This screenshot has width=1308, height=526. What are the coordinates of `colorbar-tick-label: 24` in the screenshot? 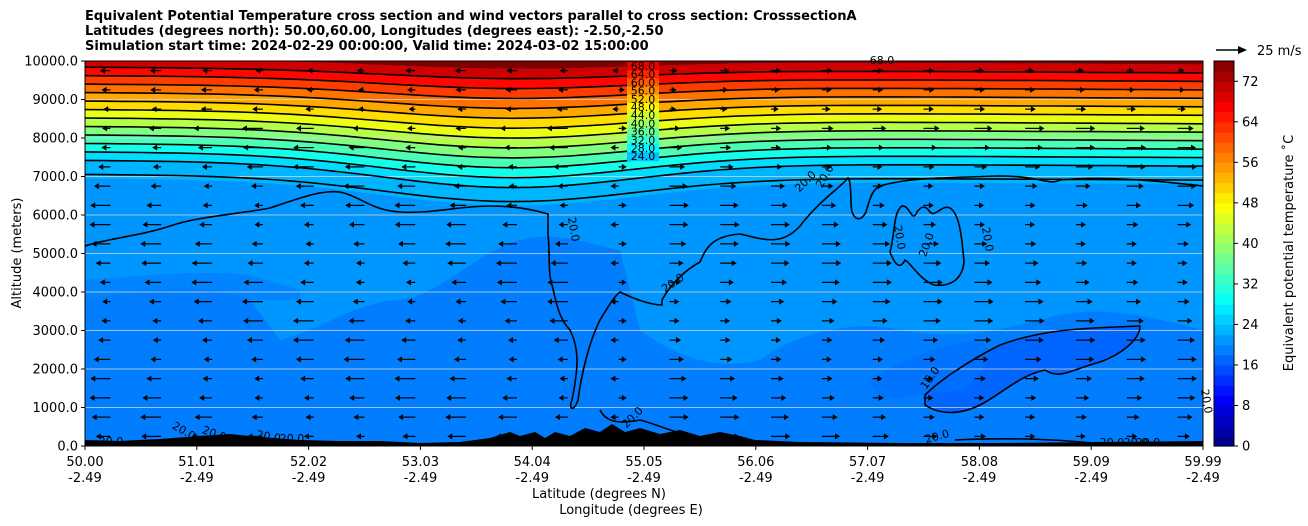 It's located at (1250, 325).